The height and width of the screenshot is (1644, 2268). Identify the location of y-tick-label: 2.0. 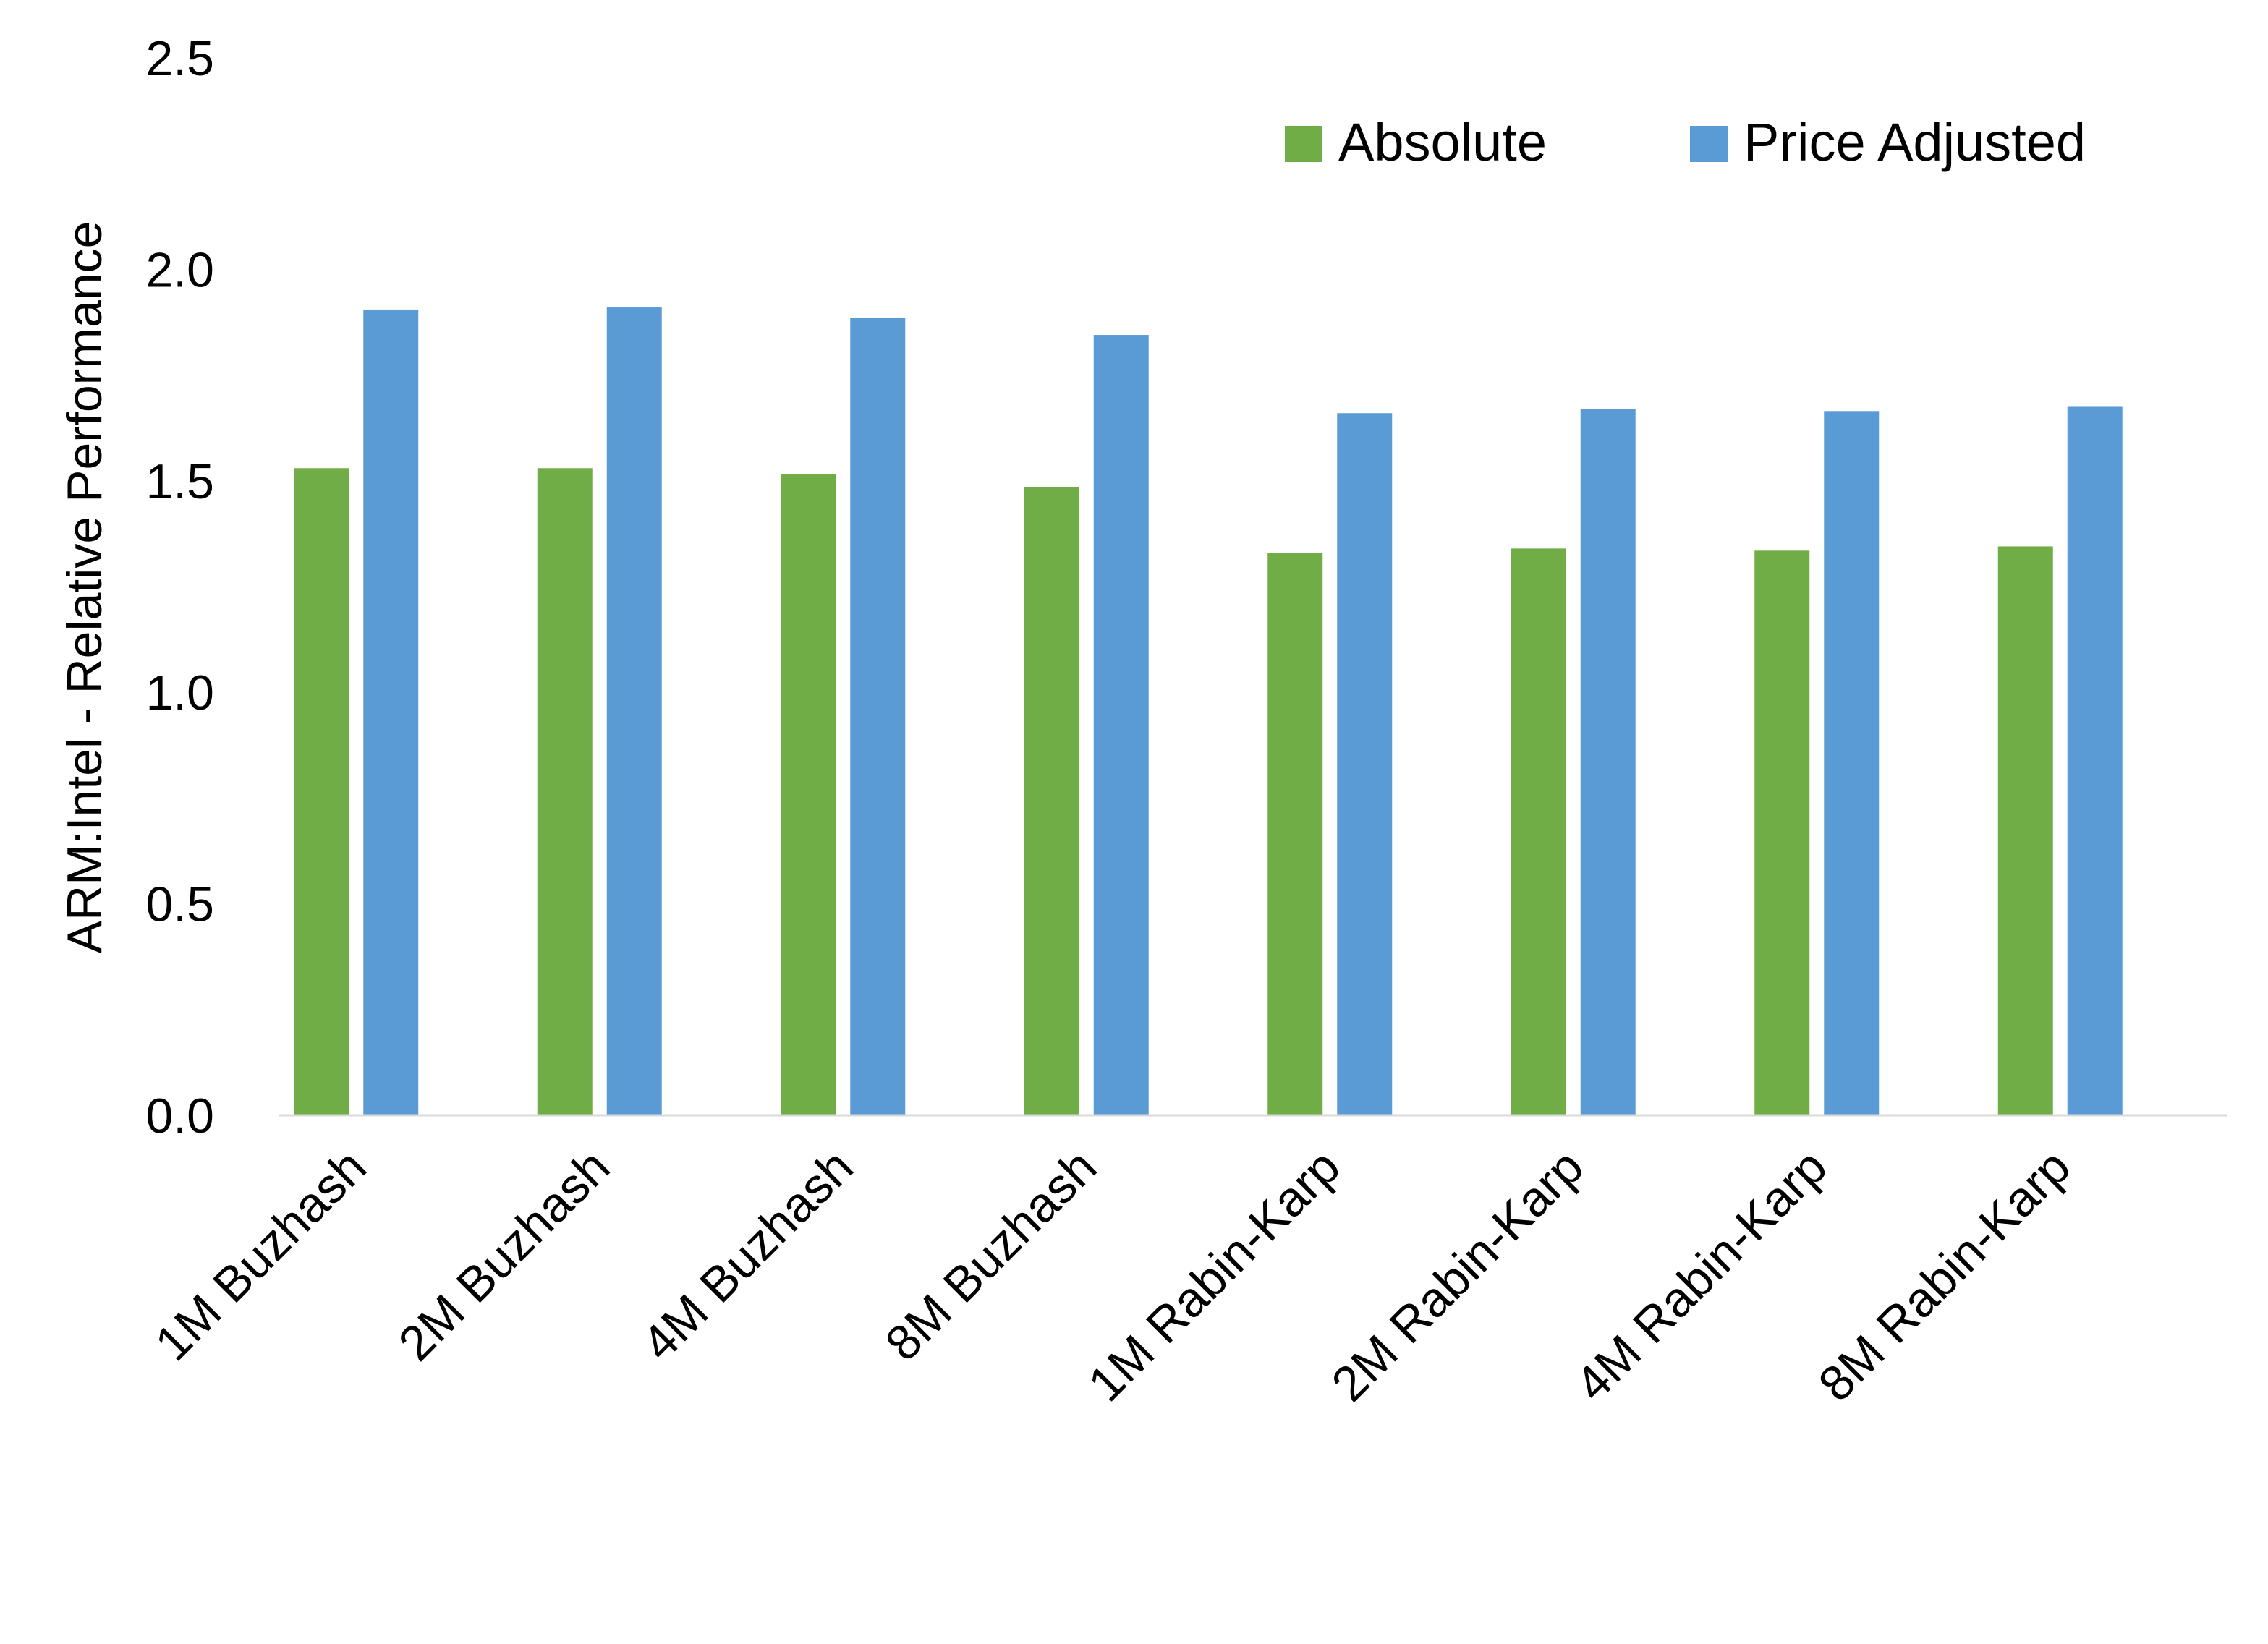
(179, 269).